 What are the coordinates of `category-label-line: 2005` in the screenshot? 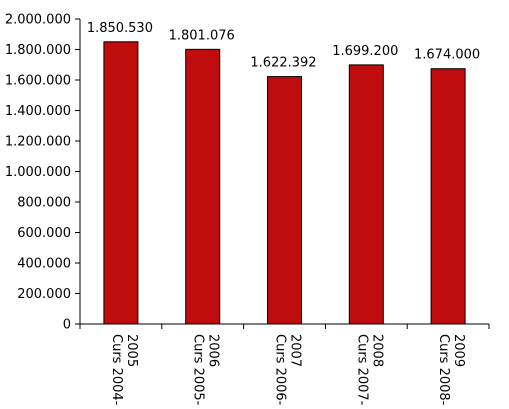 It's located at (131, 350).